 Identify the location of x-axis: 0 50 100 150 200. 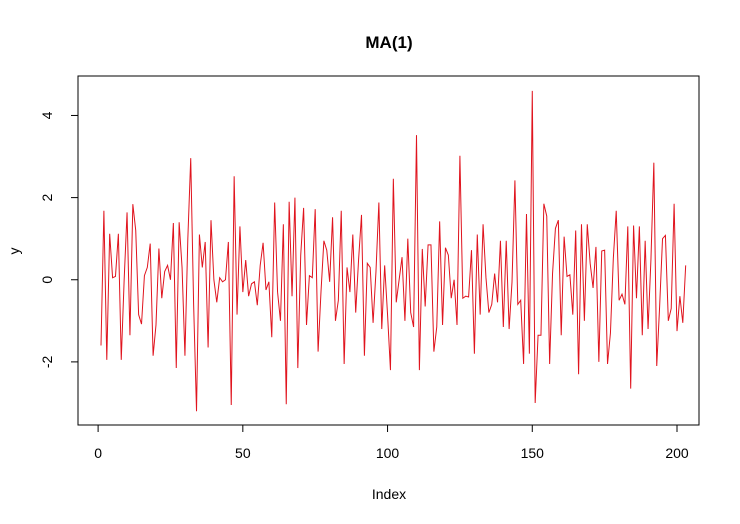
(391, 442).